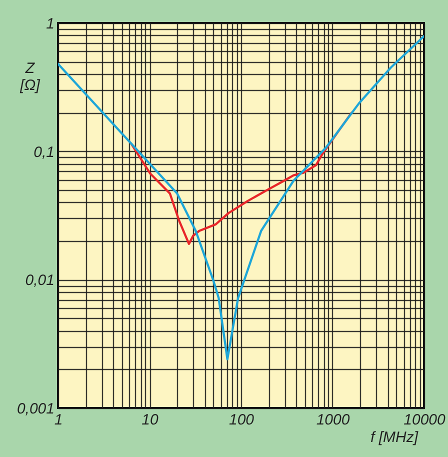  What do you see at coordinates (394, 437) in the screenshot?
I see `x-axis-title: f [MHz]` at bounding box center [394, 437].